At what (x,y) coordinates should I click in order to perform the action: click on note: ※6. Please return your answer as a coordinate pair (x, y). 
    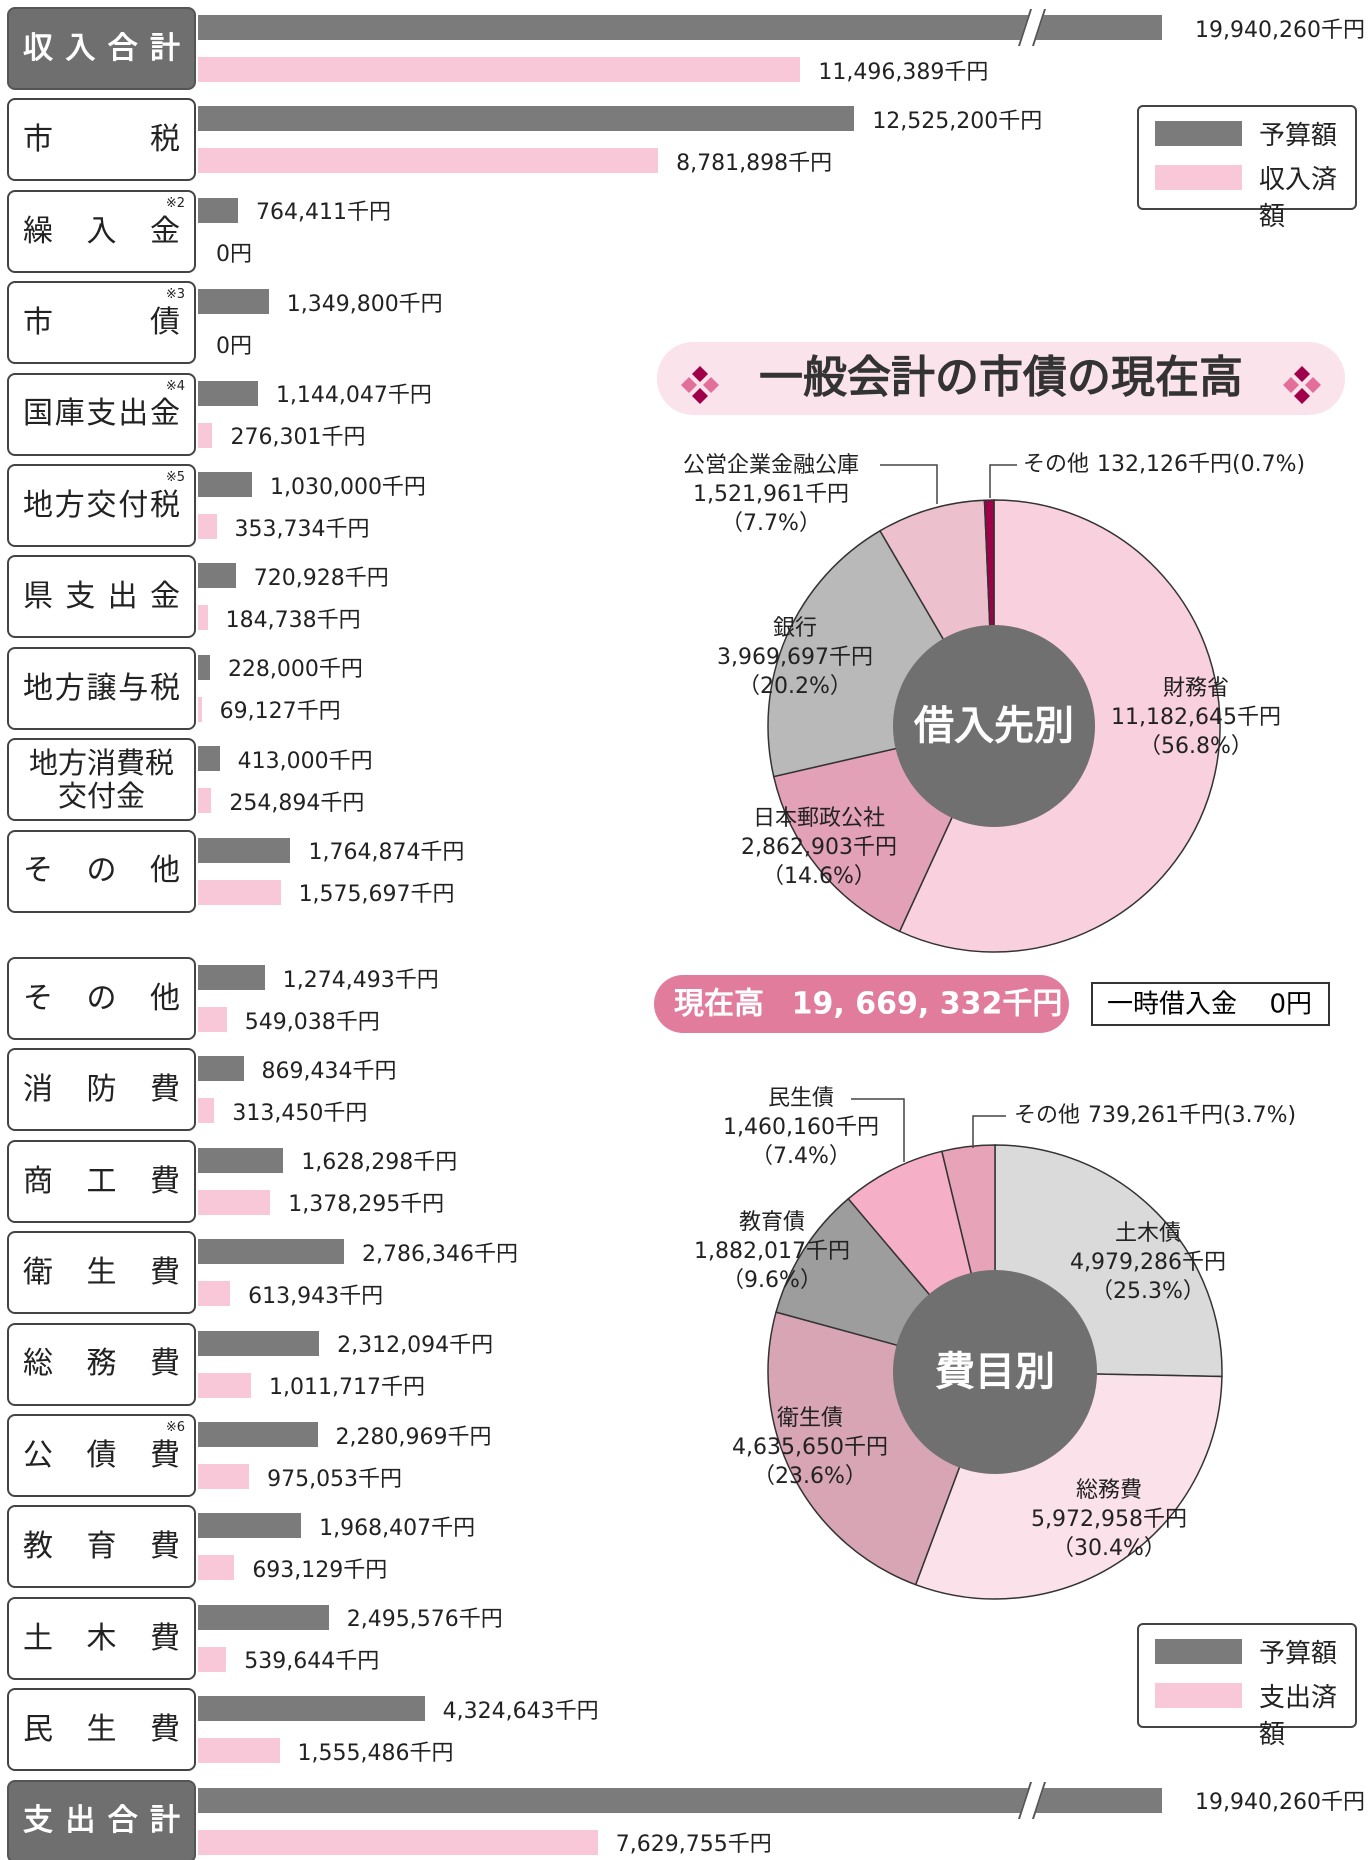
    Looking at the image, I should click on (175, 1427).